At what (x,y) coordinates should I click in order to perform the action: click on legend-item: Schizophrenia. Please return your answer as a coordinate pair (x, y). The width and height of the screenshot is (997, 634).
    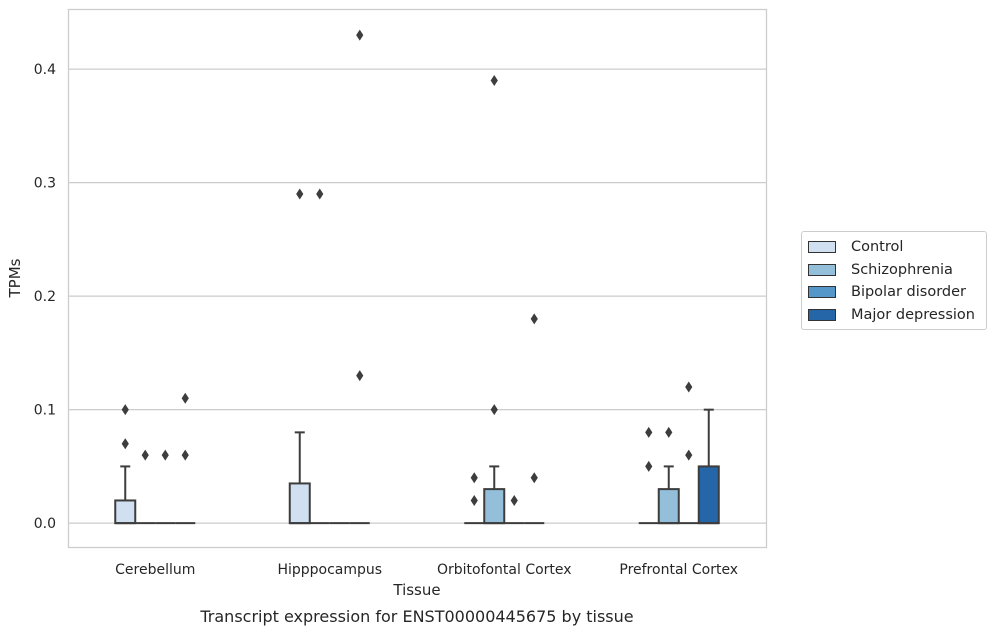
    Looking at the image, I should click on (894, 270).